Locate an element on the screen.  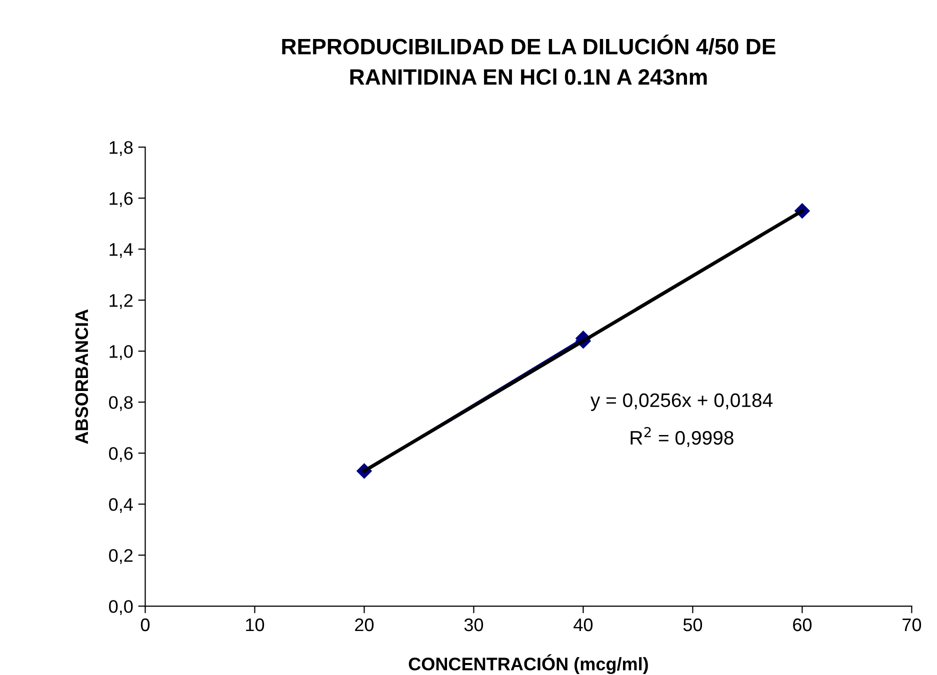
x-tick-label: 20 is located at coordinates (364, 625).